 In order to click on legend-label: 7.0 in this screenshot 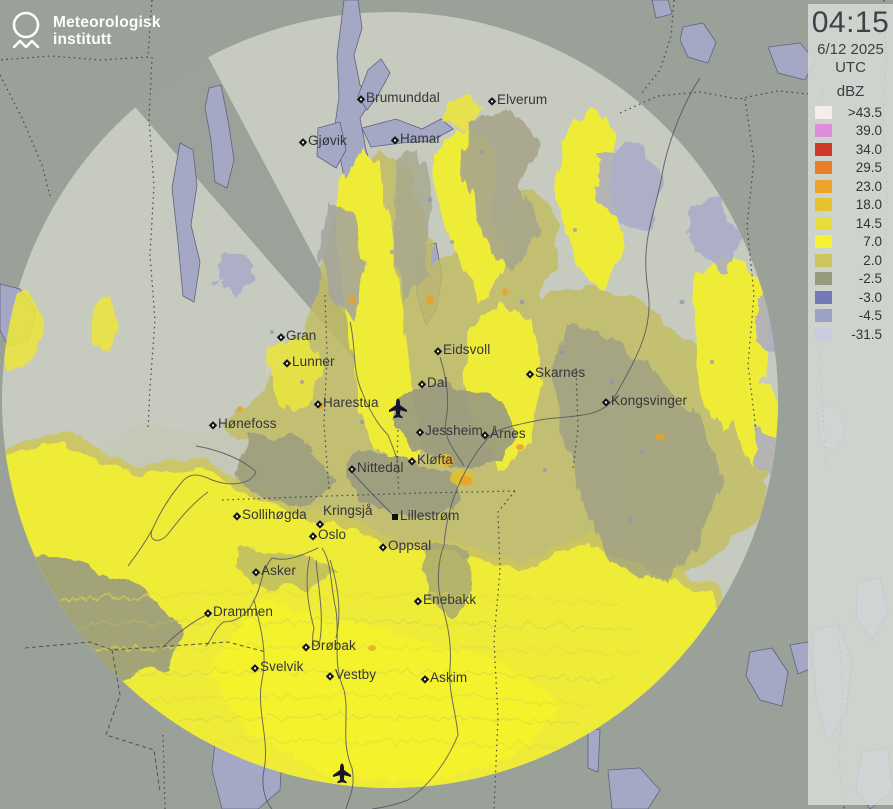, I will do `click(872, 242)`.